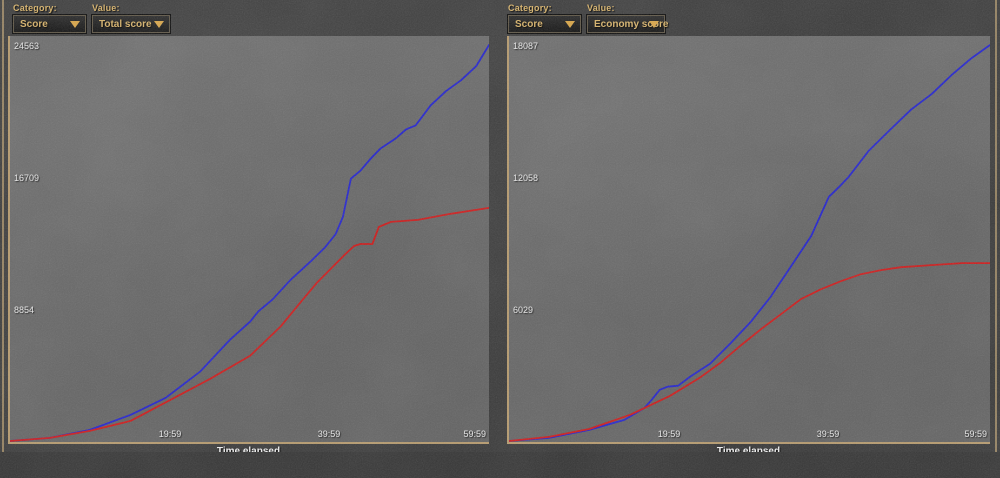 The height and width of the screenshot is (478, 1000). What do you see at coordinates (125, 24) in the screenshot?
I see `value-dropdown-left-value: Total score` at bounding box center [125, 24].